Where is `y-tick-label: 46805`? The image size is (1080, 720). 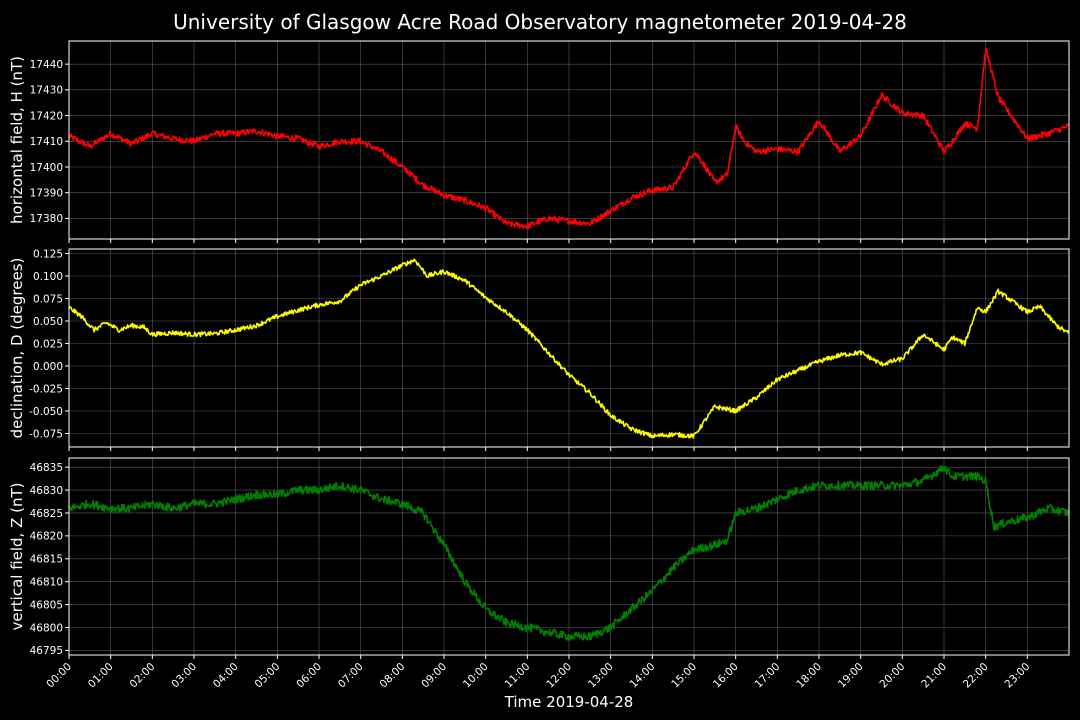
y-tick-label: 46805 is located at coordinates (46, 605).